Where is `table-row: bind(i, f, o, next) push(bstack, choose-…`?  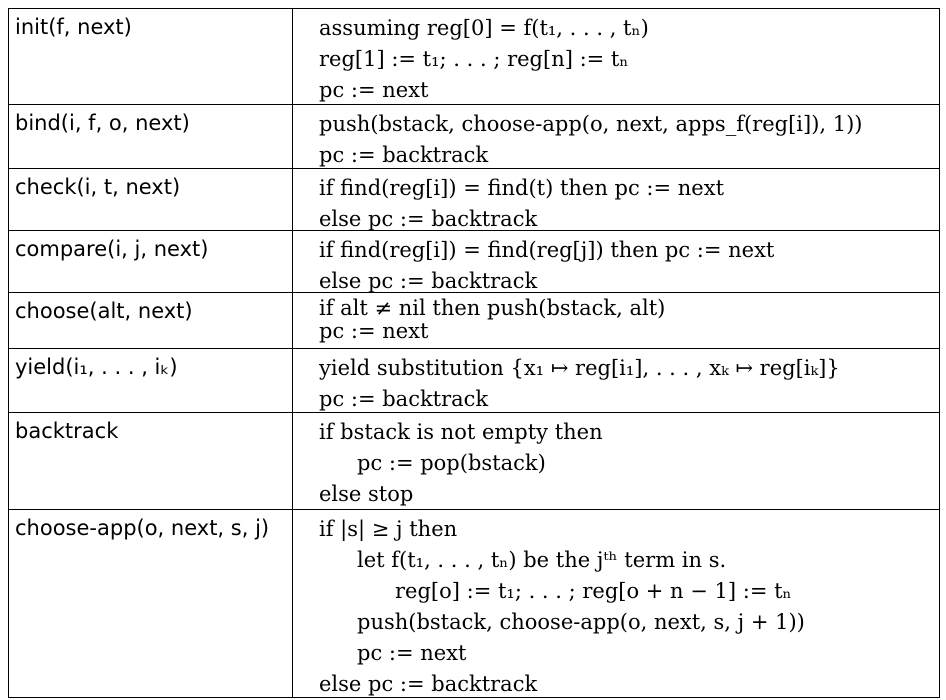
table-row: bind(i, f, o, next) push(bstack, choose-… is located at coordinates (474, 136).